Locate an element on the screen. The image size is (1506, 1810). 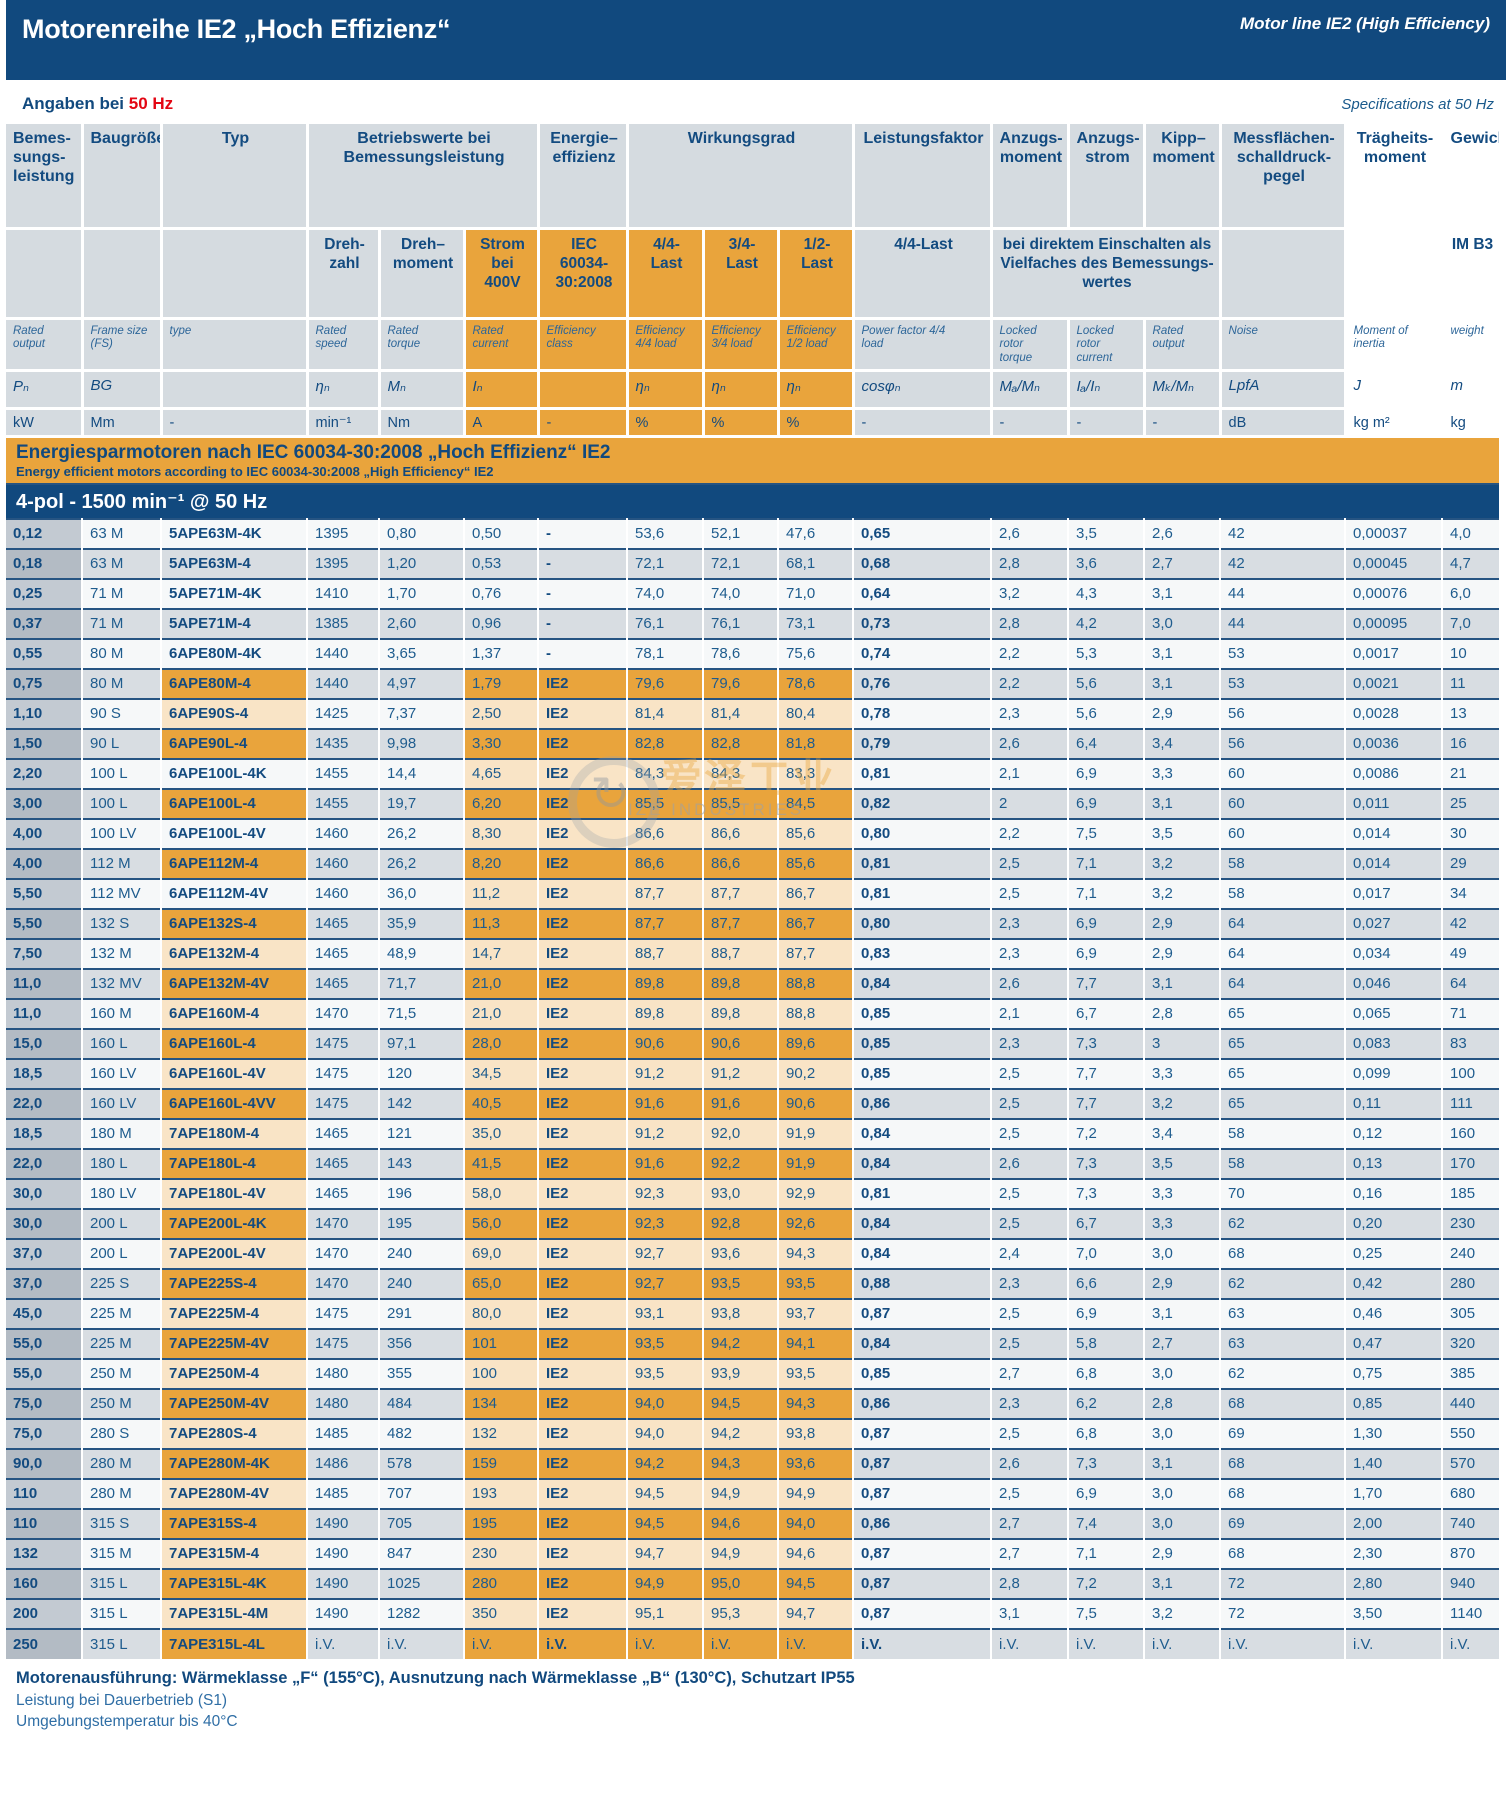
cell-col12: 6,8 is located at coordinates (1107, 1433).